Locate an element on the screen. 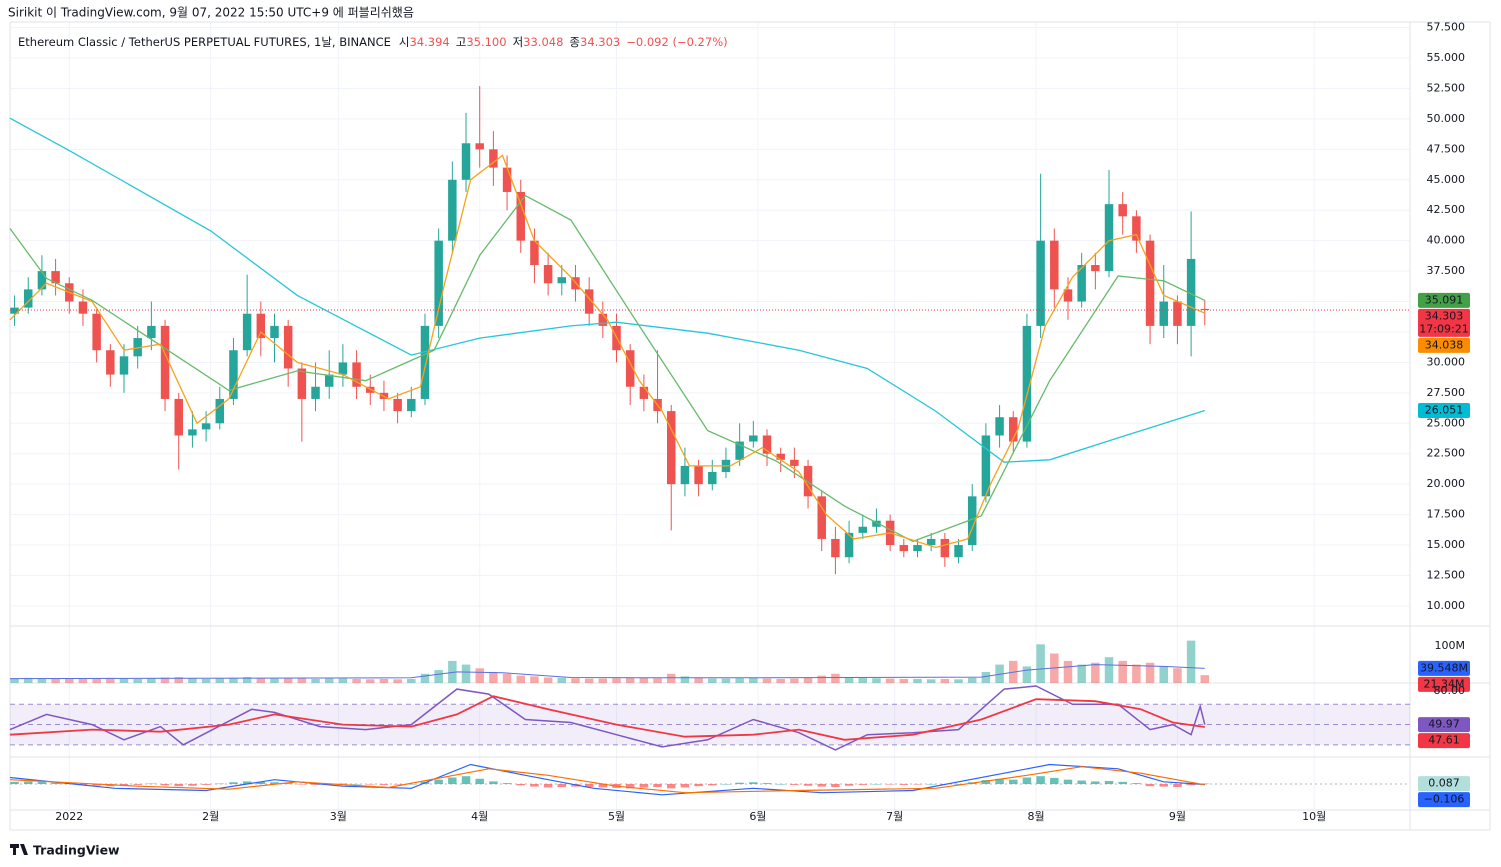 This screenshot has height=867, width=1501. y-tick-label: 80.00 is located at coordinates (1450, 690).